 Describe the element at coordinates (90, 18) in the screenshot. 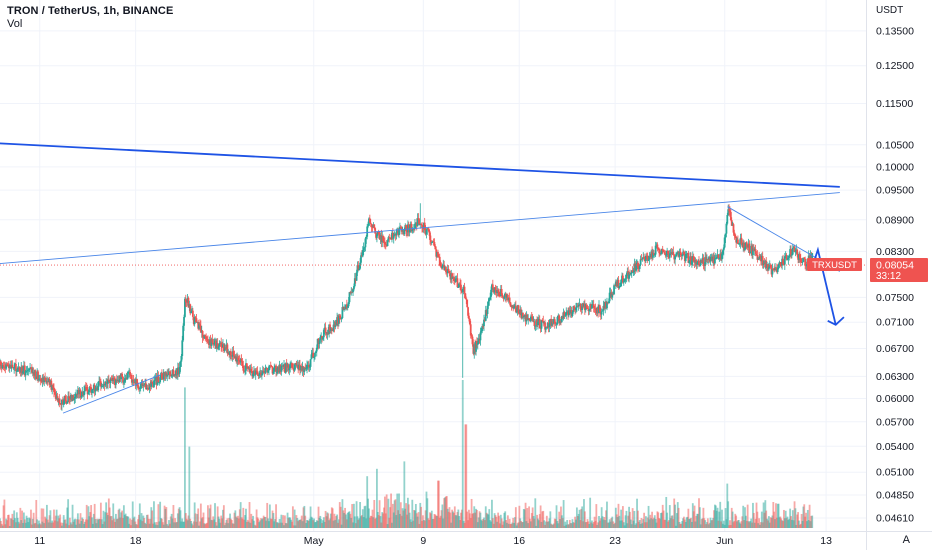

I see `symbol-legend: TRON / TetherUS, 1h, BINANCE Vol` at that location.